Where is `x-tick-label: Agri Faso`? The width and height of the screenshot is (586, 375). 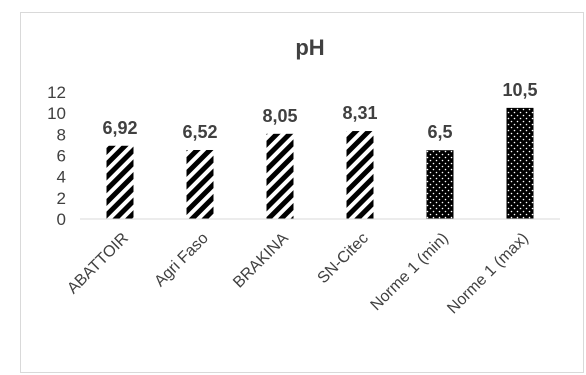
x-tick-label: Agri Faso is located at coordinates (181, 260).